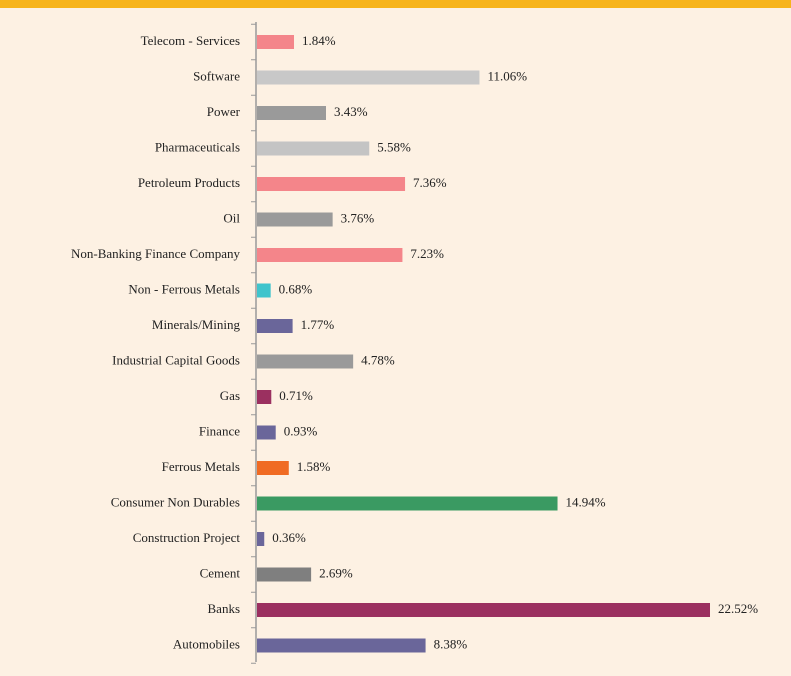 The height and width of the screenshot is (676, 791). What do you see at coordinates (296, 395) in the screenshot?
I see `value-label: 0.71%` at bounding box center [296, 395].